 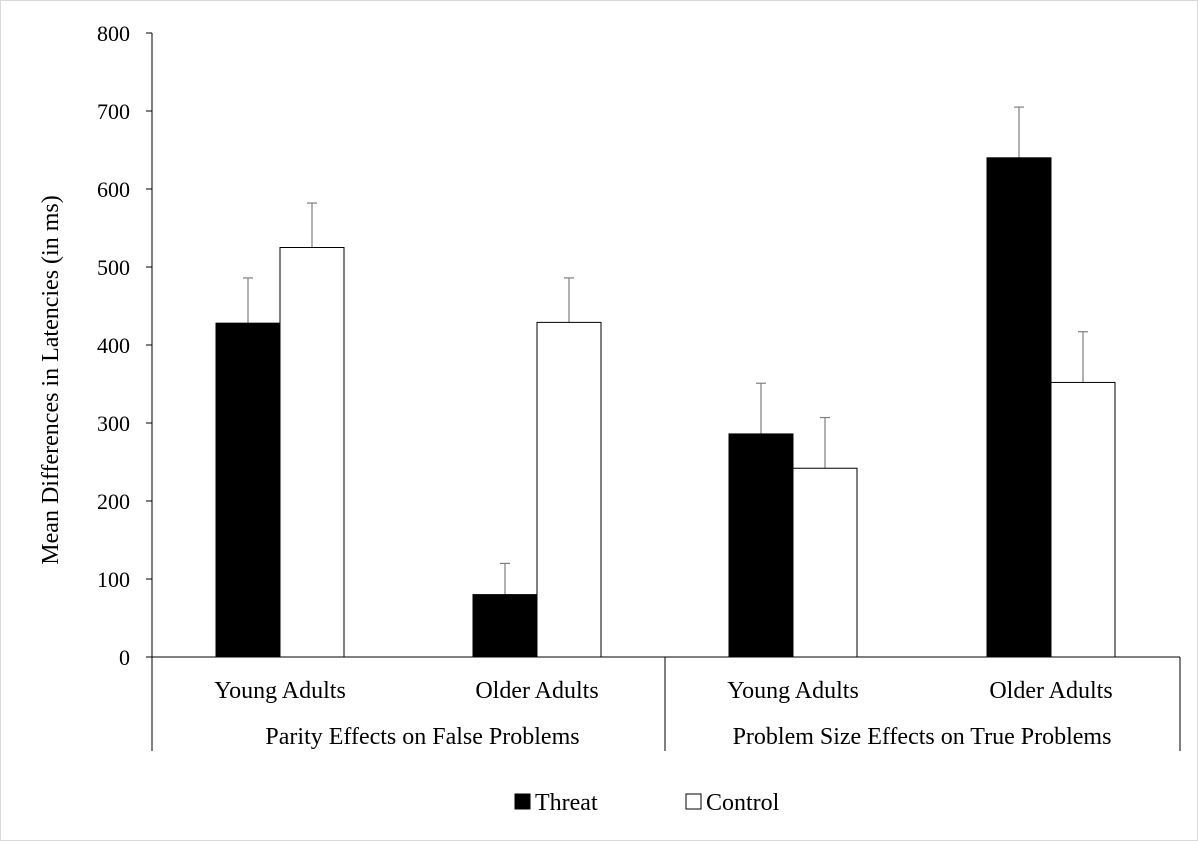 I want to click on x-group-label: Problem Size Effects on True Problems, so click(x=922, y=737).